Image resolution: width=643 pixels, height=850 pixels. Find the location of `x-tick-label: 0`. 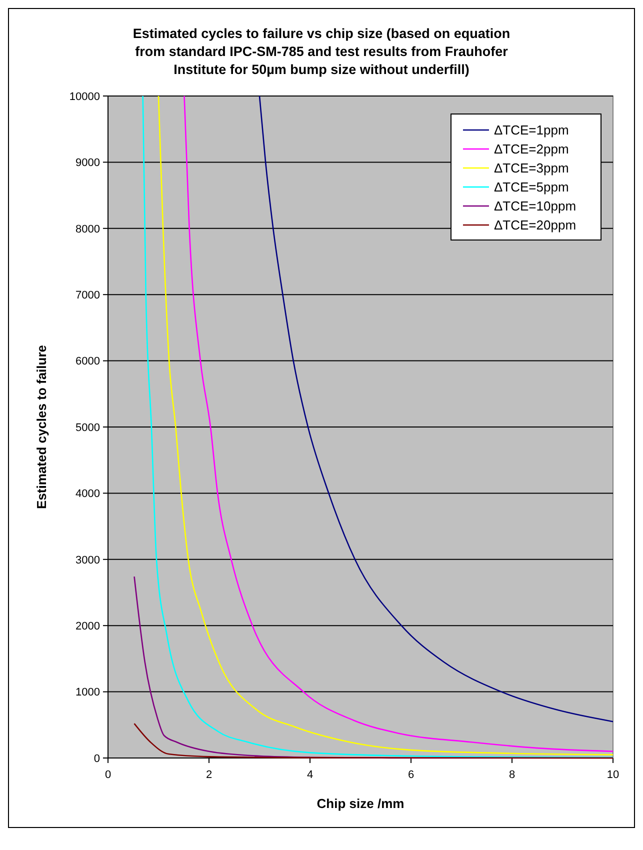

x-tick-label: 0 is located at coordinates (108, 775).